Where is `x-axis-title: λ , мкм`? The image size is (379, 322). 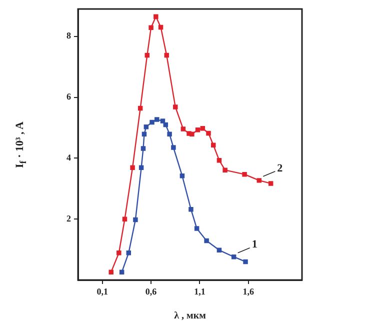
x-axis-title: λ , мкм is located at coordinates (190, 316).